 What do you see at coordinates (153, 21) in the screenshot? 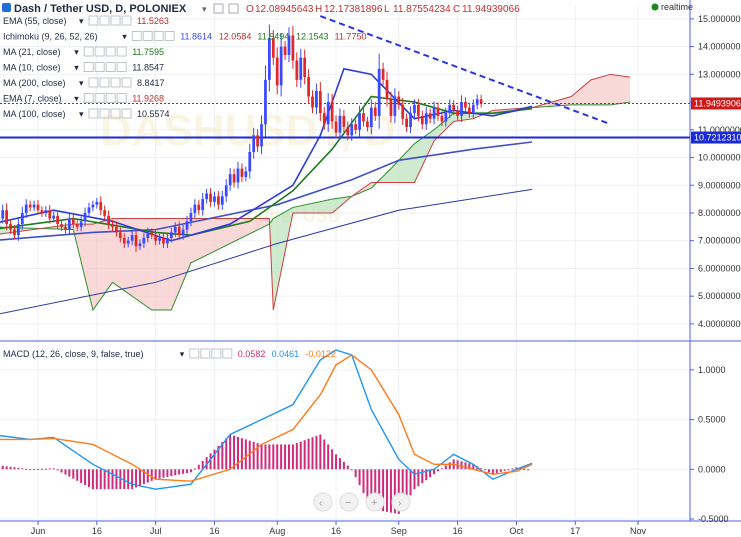
I see `indicator-value: 11.5263` at bounding box center [153, 21].